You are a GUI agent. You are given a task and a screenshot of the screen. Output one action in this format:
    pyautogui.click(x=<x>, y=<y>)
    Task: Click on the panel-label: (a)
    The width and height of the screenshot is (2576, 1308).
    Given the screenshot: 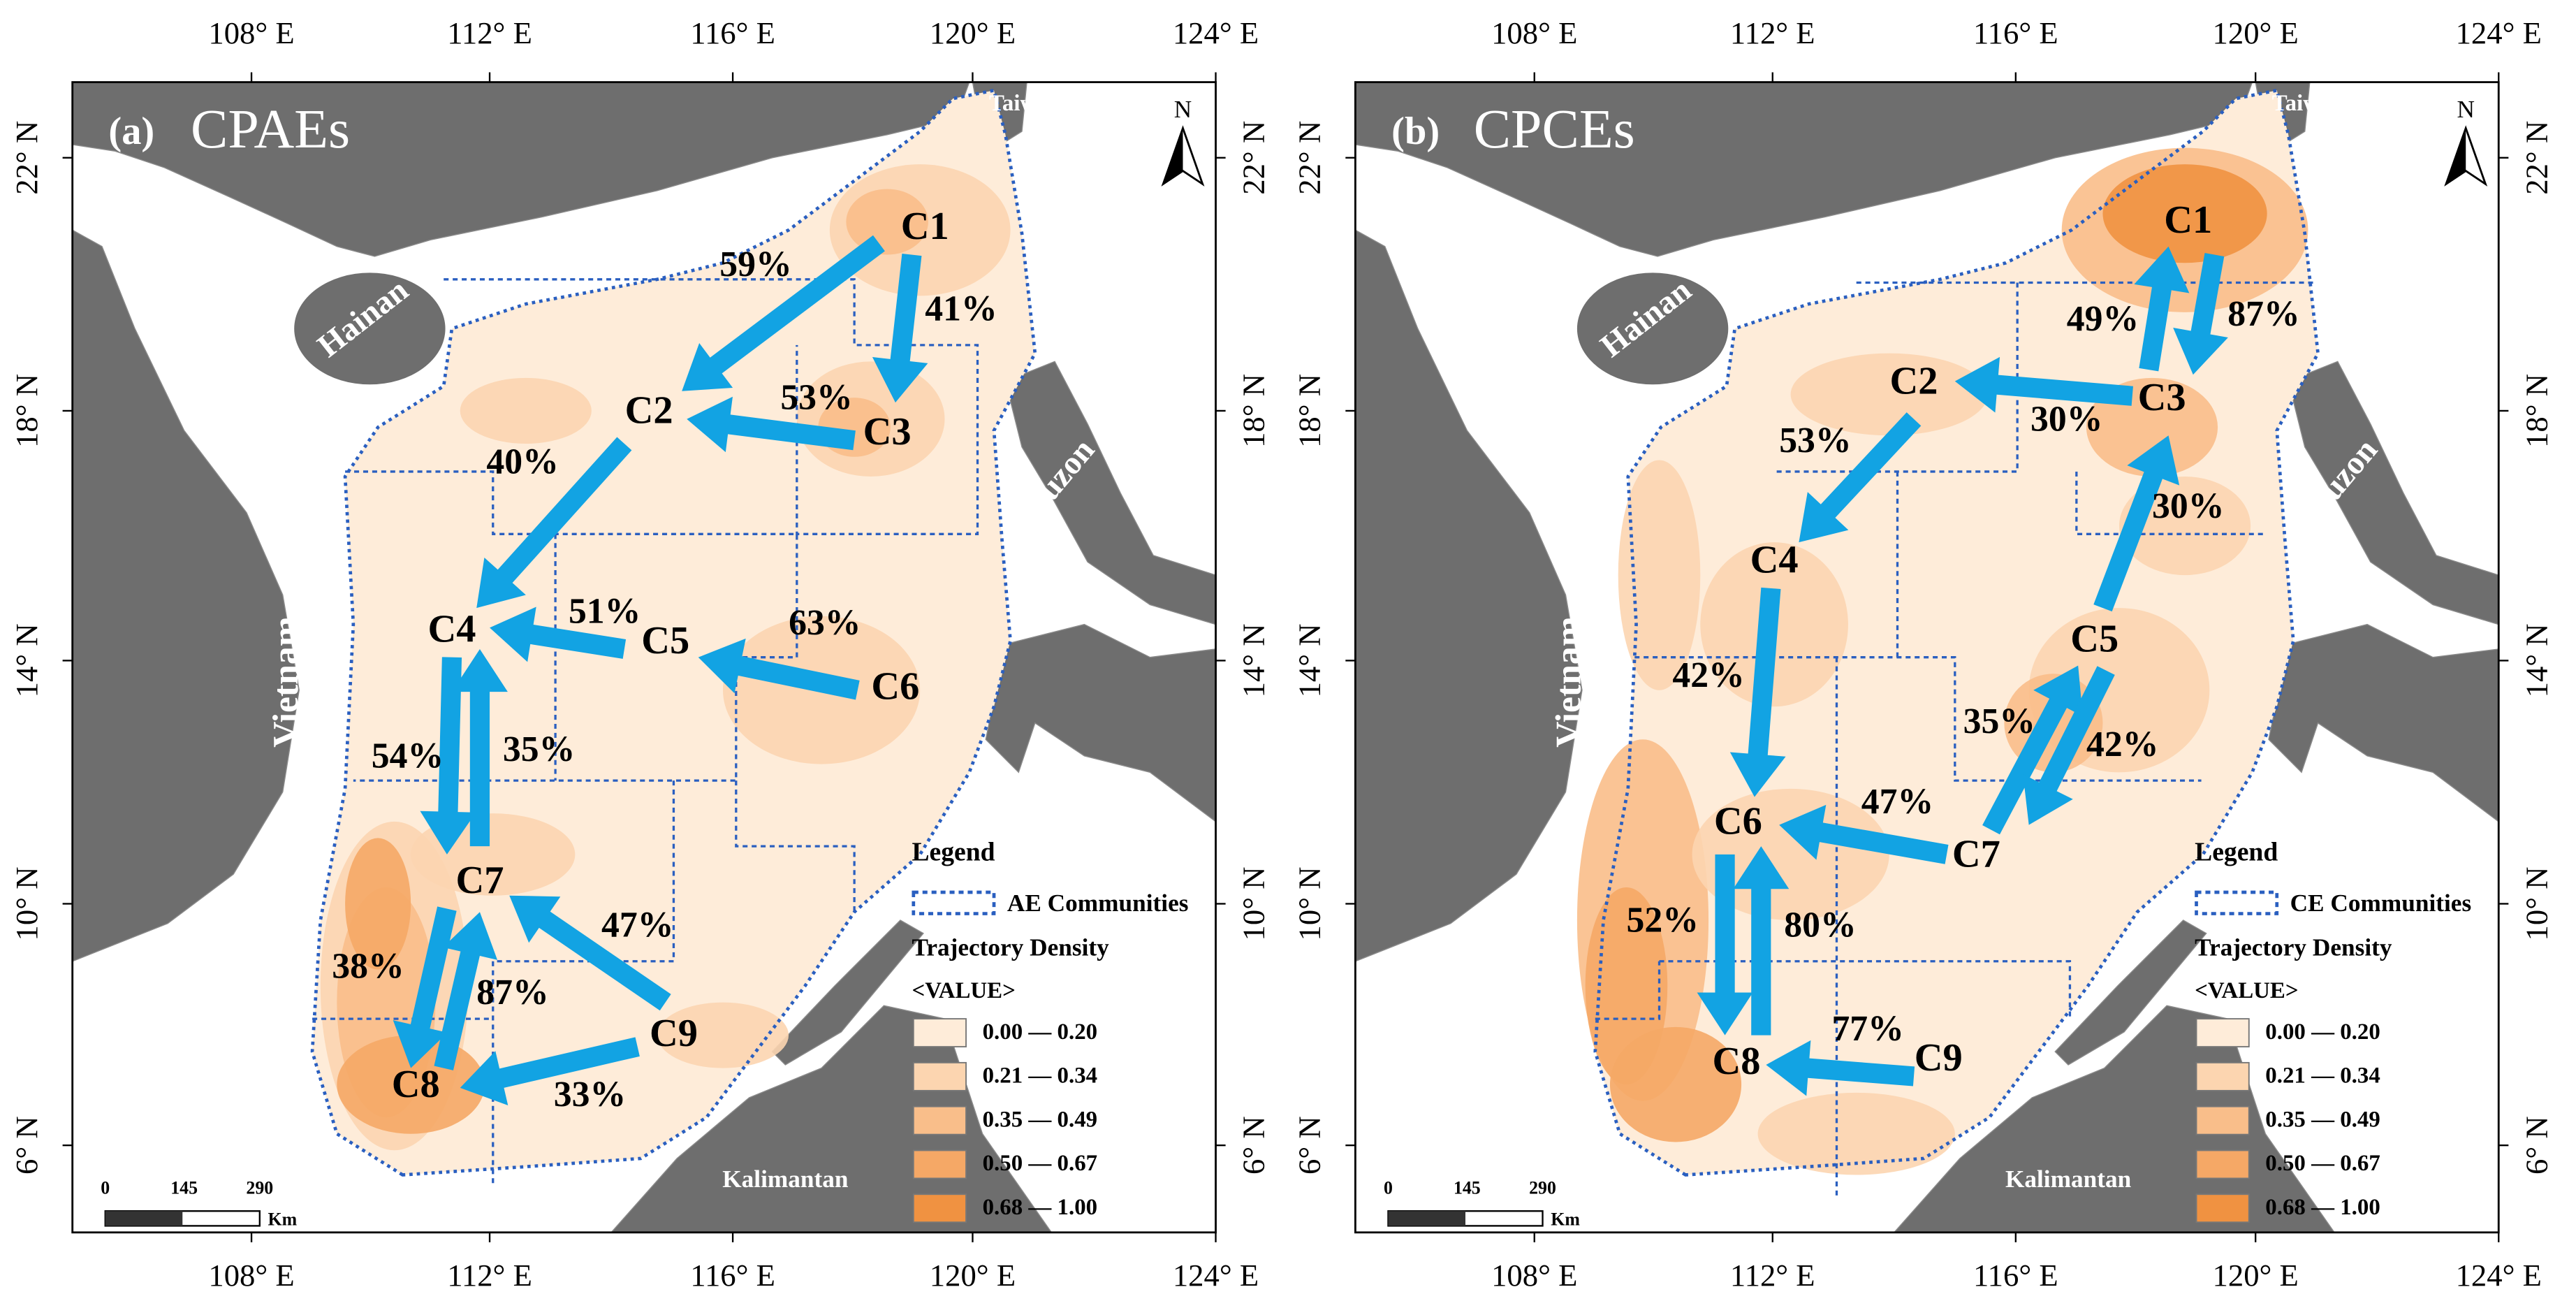 What is the action you would take?
    pyautogui.click(x=131, y=131)
    